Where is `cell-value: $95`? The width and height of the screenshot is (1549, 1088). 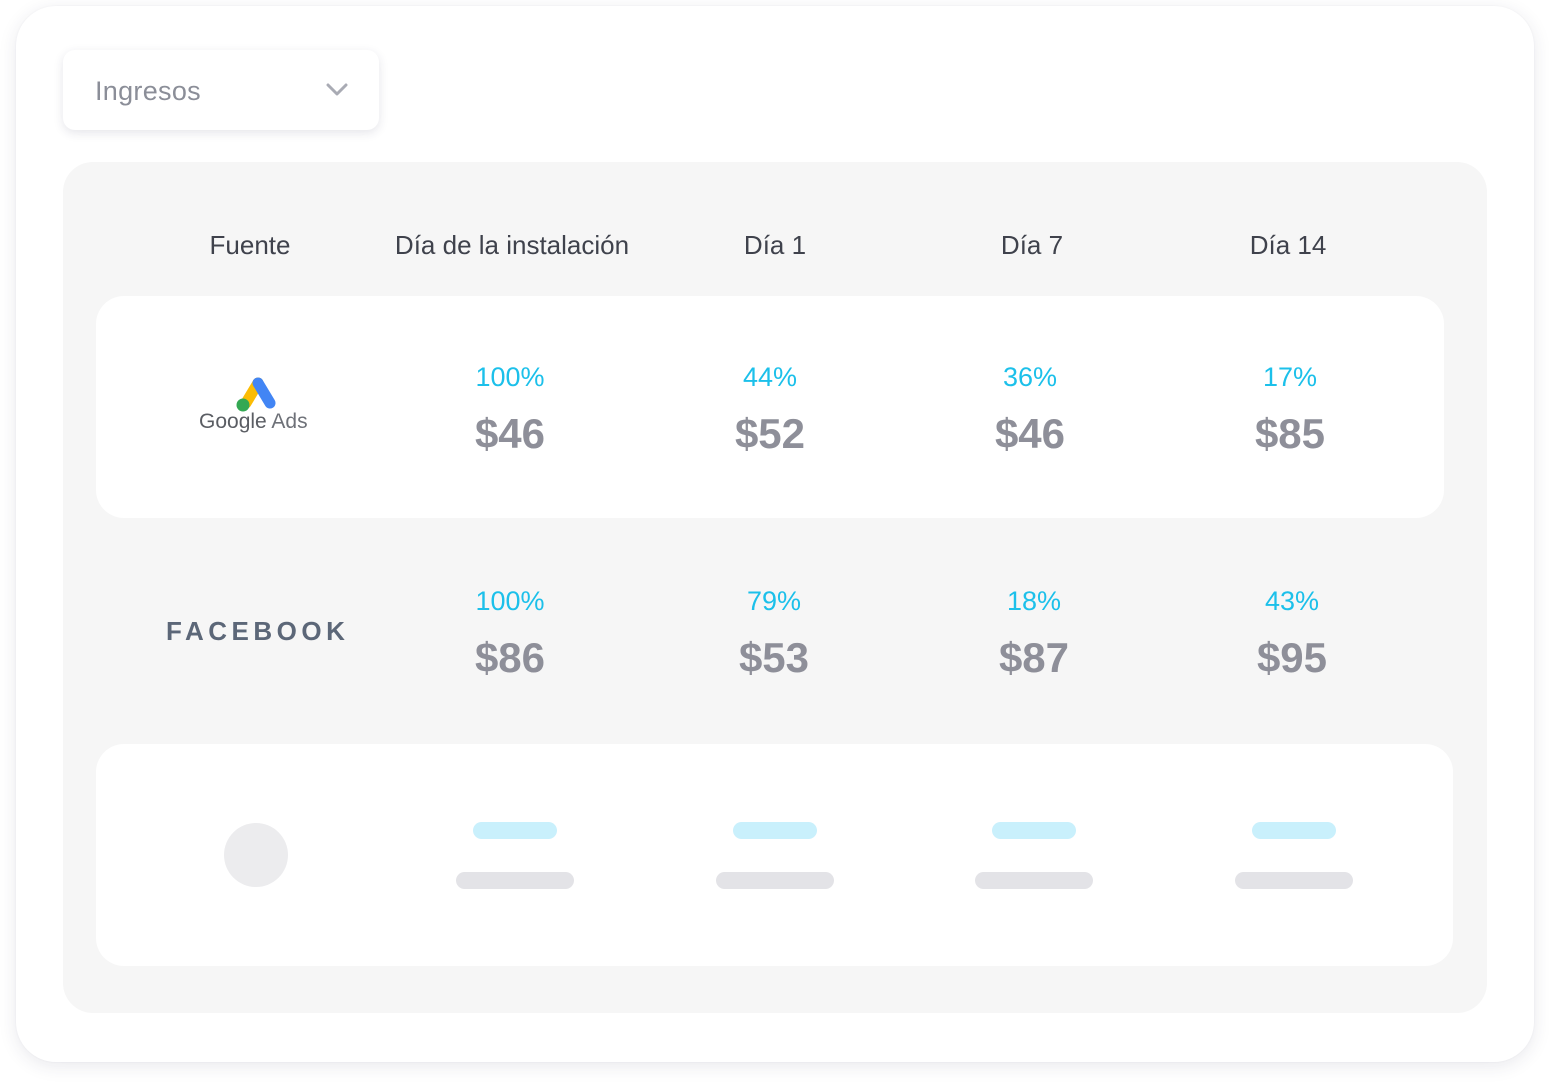 cell-value: $95 is located at coordinates (1292, 657).